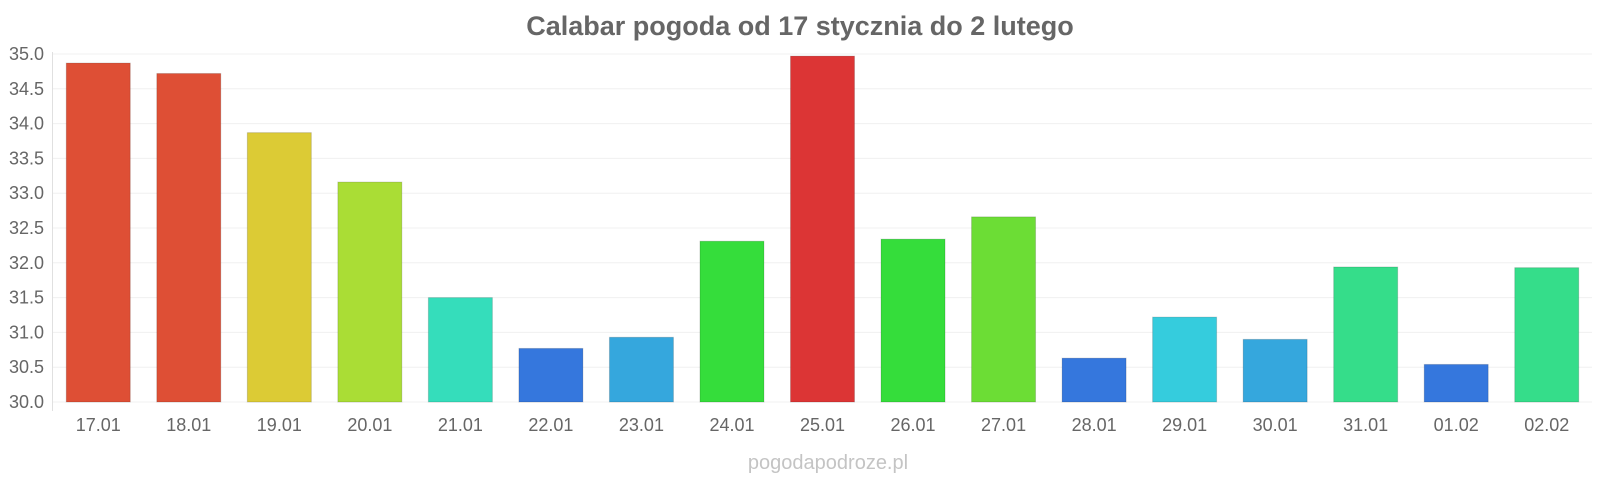 The width and height of the screenshot is (1600, 480). I want to click on x-tick-label: 23.01, so click(641, 425).